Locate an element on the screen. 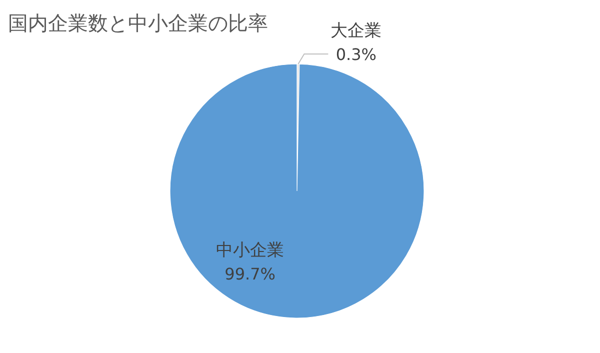 The width and height of the screenshot is (600, 353). data-label: 99.7% is located at coordinates (250, 274).